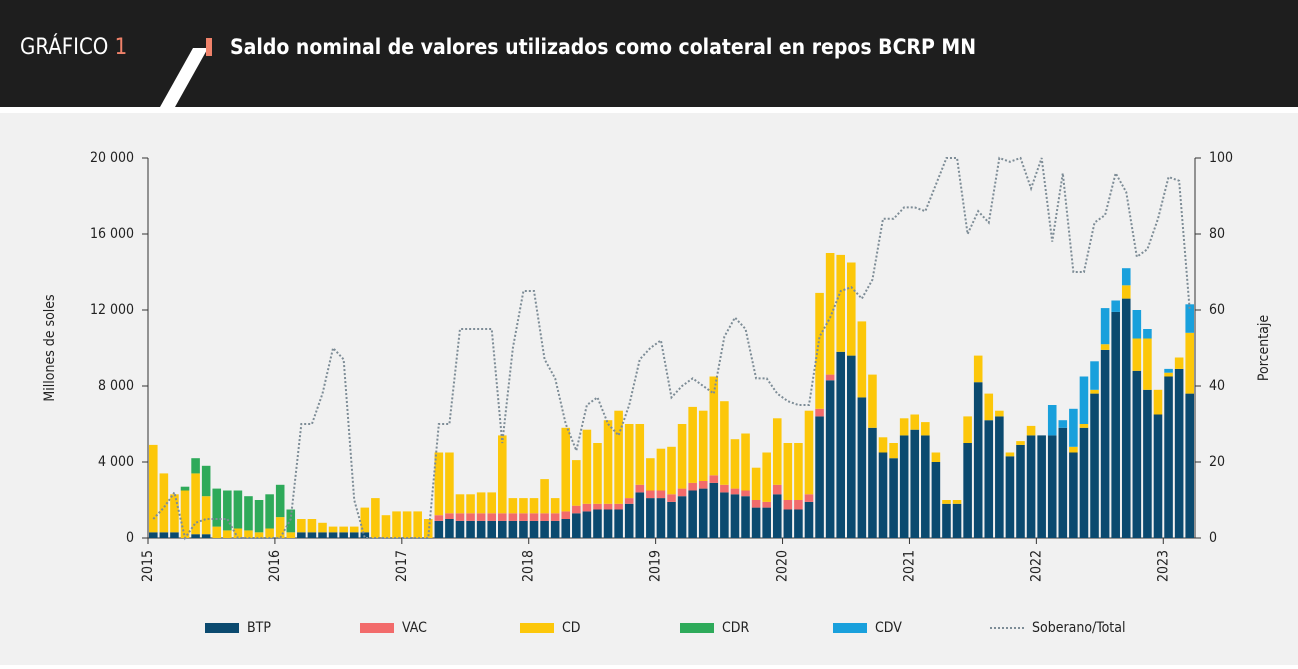  What do you see at coordinates (130, 538) in the screenshot?
I see `y-tick-label: 0` at bounding box center [130, 538].